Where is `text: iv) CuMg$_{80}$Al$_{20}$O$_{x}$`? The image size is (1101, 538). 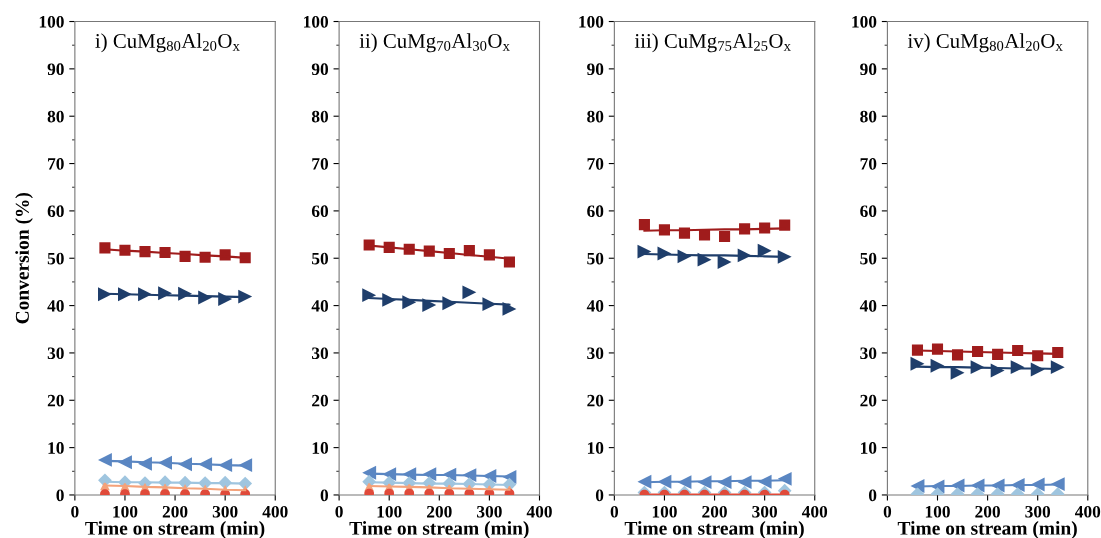
text: iv) CuMg$_{80}$Al$_{20}$O$_{x}$ is located at coordinates (985, 43).